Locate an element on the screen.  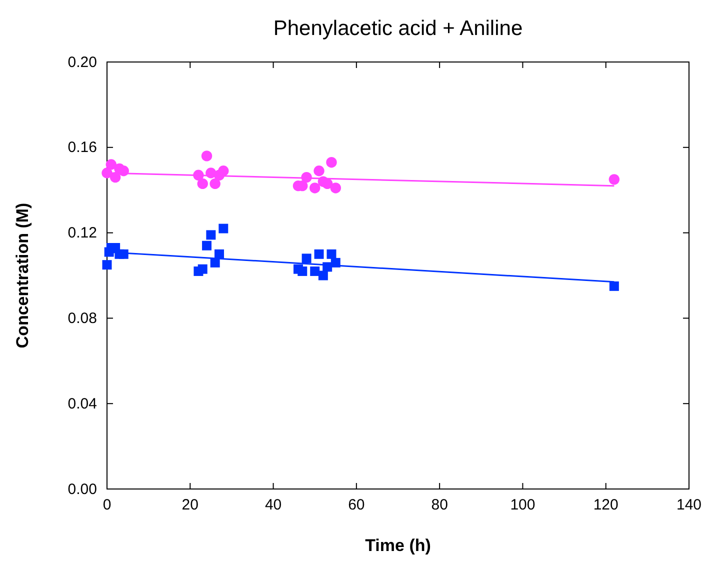
x-tick-label: 100 is located at coordinates (523, 505).